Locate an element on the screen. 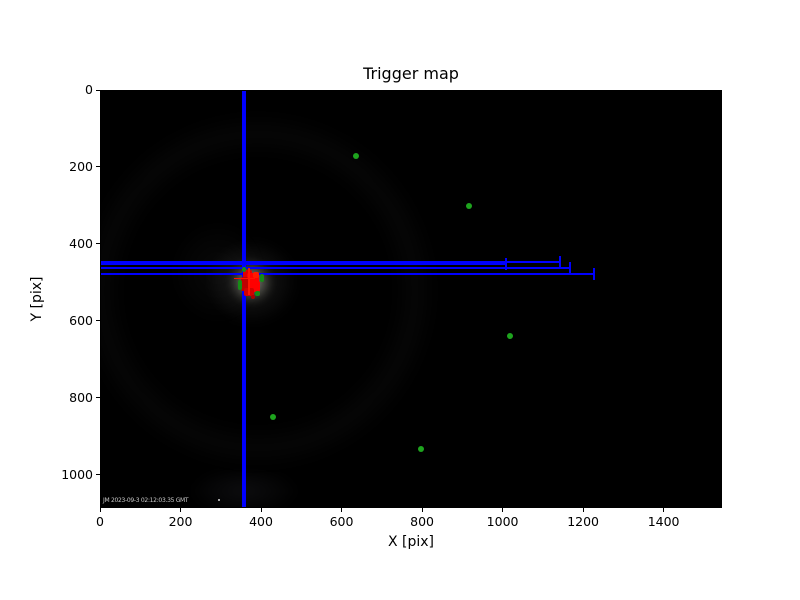 Image resolution: width=800 pixels, height=600 pixels. x-tick-label: 600 is located at coordinates (341, 521).